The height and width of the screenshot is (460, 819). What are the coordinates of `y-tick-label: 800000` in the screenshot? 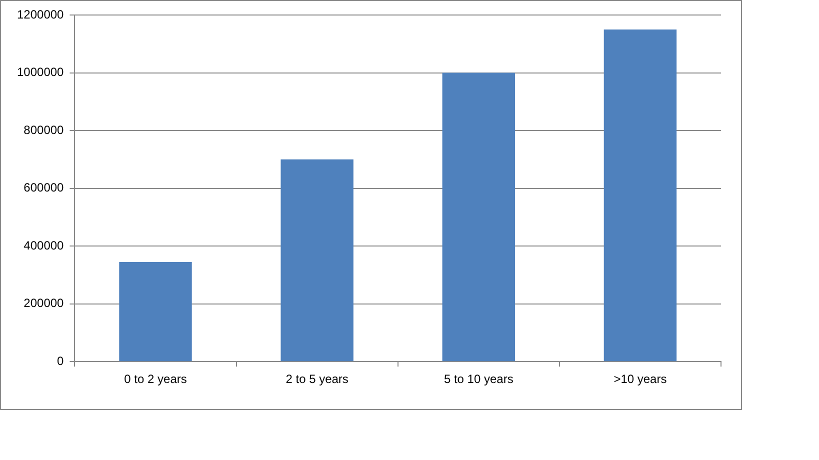 It's located at (44, 129).